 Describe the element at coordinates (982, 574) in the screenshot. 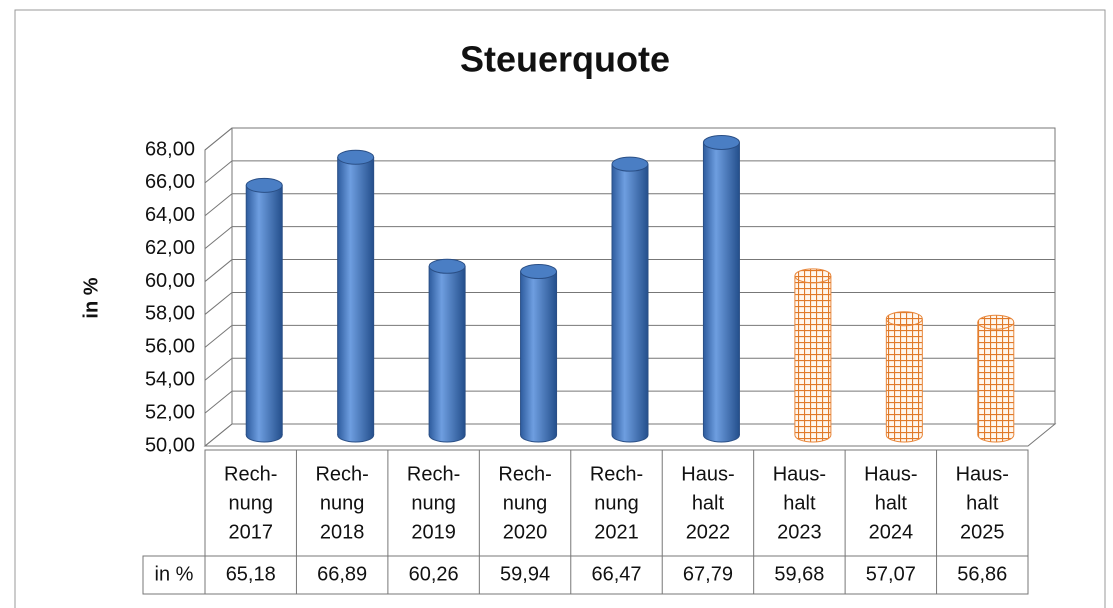

I see `value-label: 56,86` at that location.